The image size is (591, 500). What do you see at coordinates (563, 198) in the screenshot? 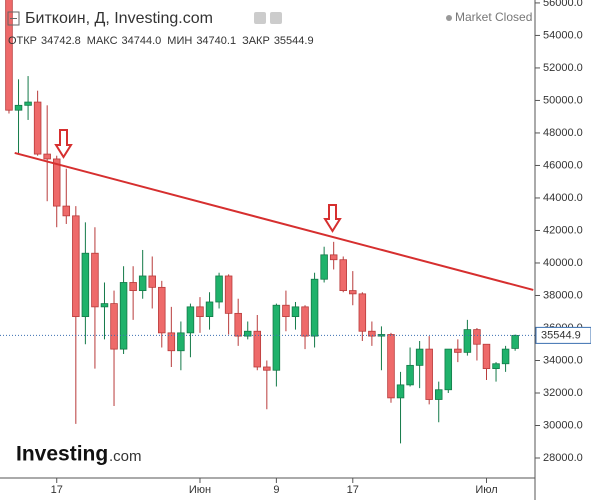
I see `y-tick-label: 44000.0` at bounding box center [563, 198].